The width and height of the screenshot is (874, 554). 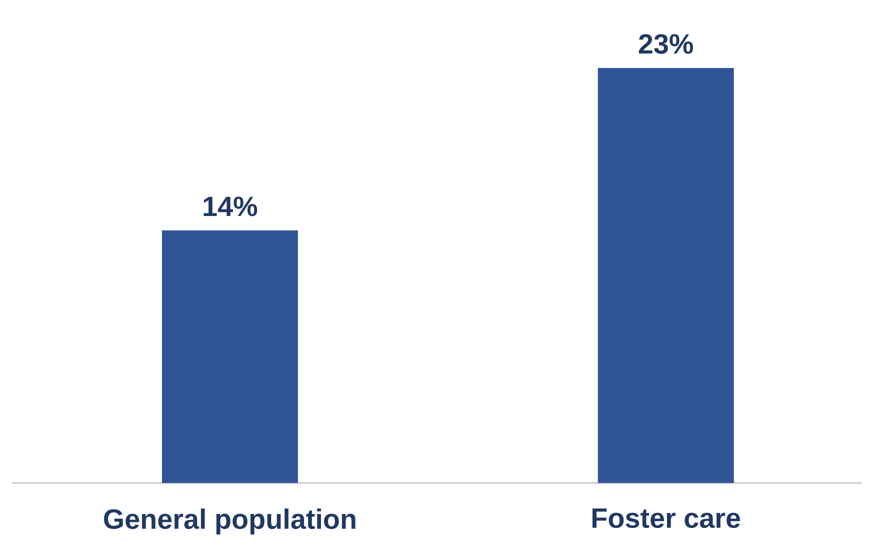 What do you see at coordinates (230, 521) in the screenshot?
I see `x-tick-label: General population` at bounding box center [230, 521].